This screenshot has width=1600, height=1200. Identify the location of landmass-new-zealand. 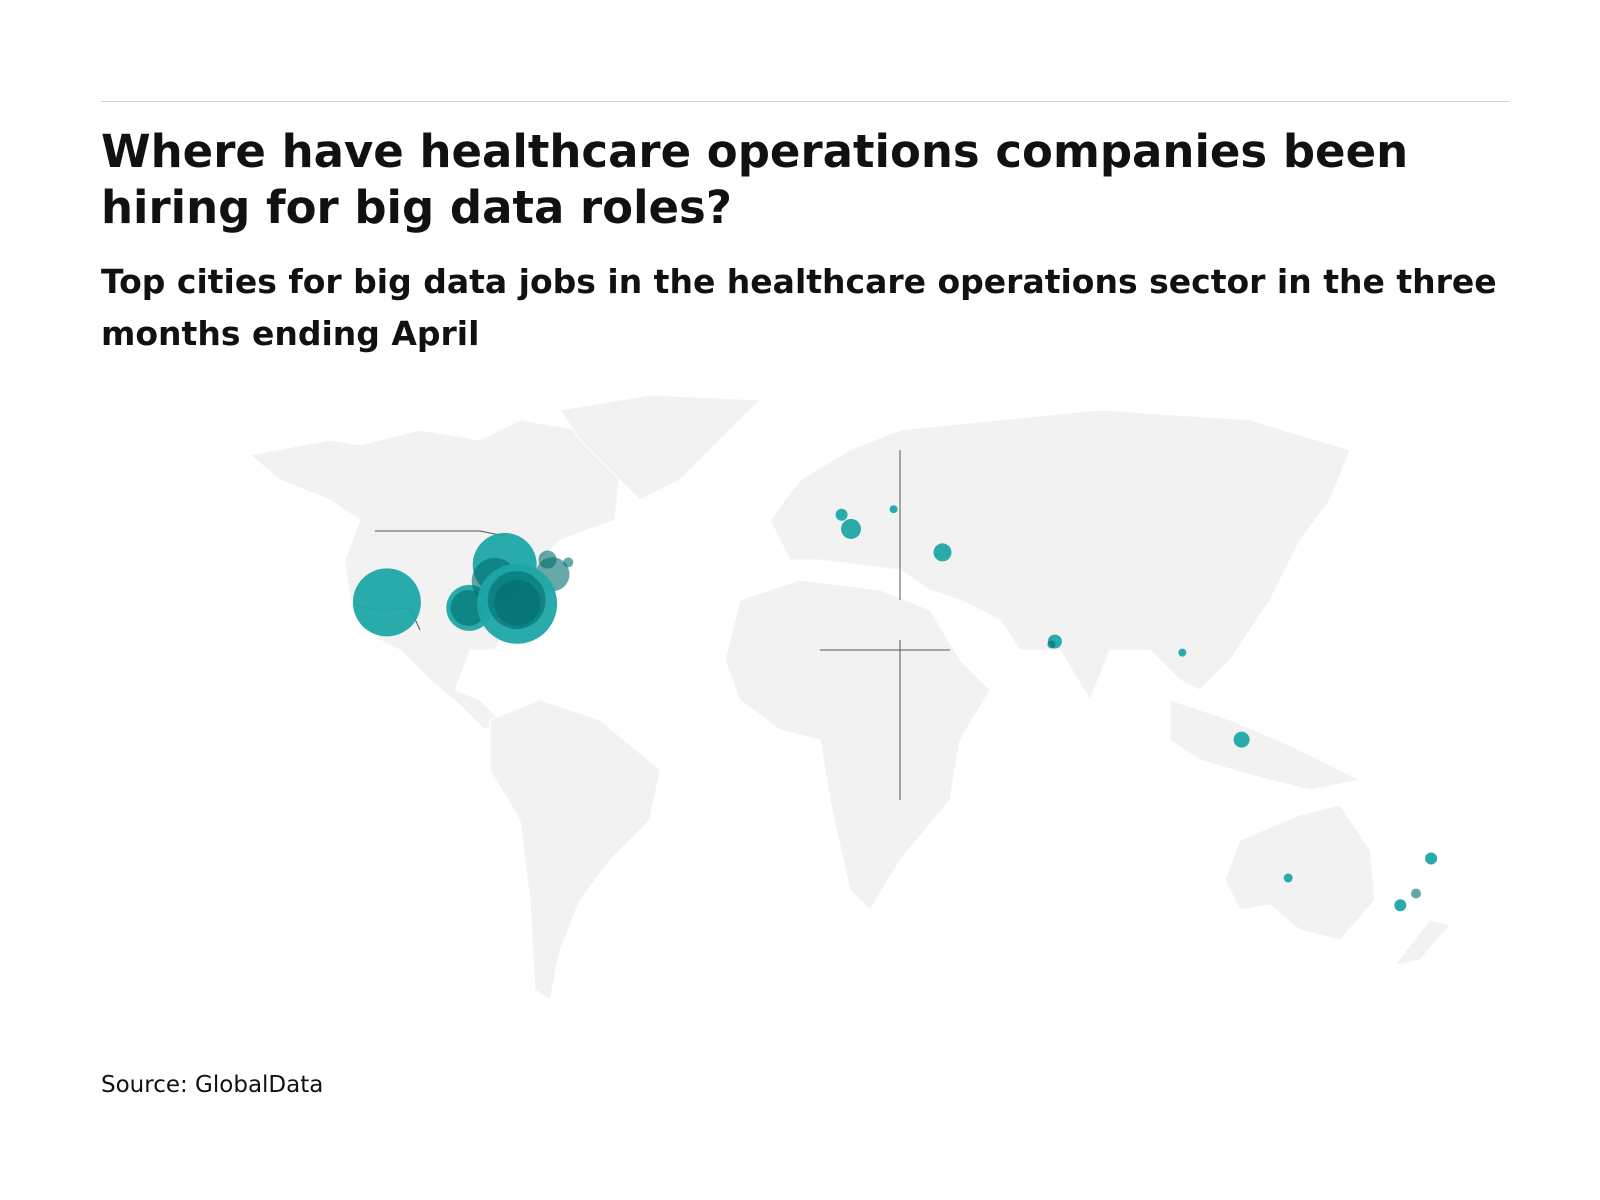
(1422, 942).